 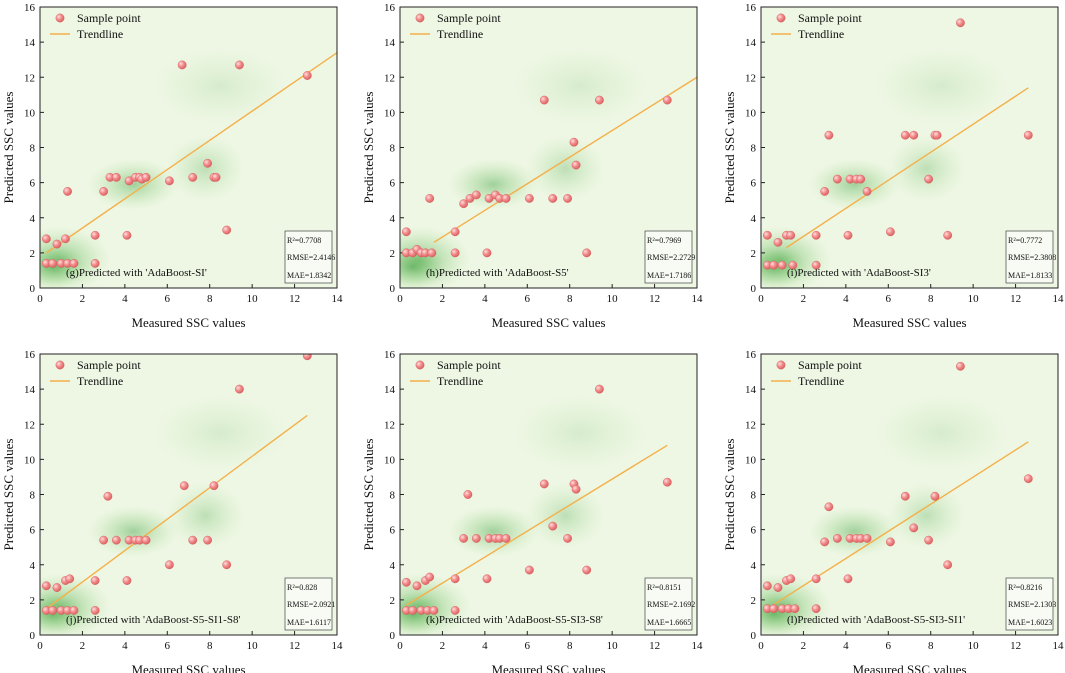 I want to click on density-layer, so click(x=525, y=167).